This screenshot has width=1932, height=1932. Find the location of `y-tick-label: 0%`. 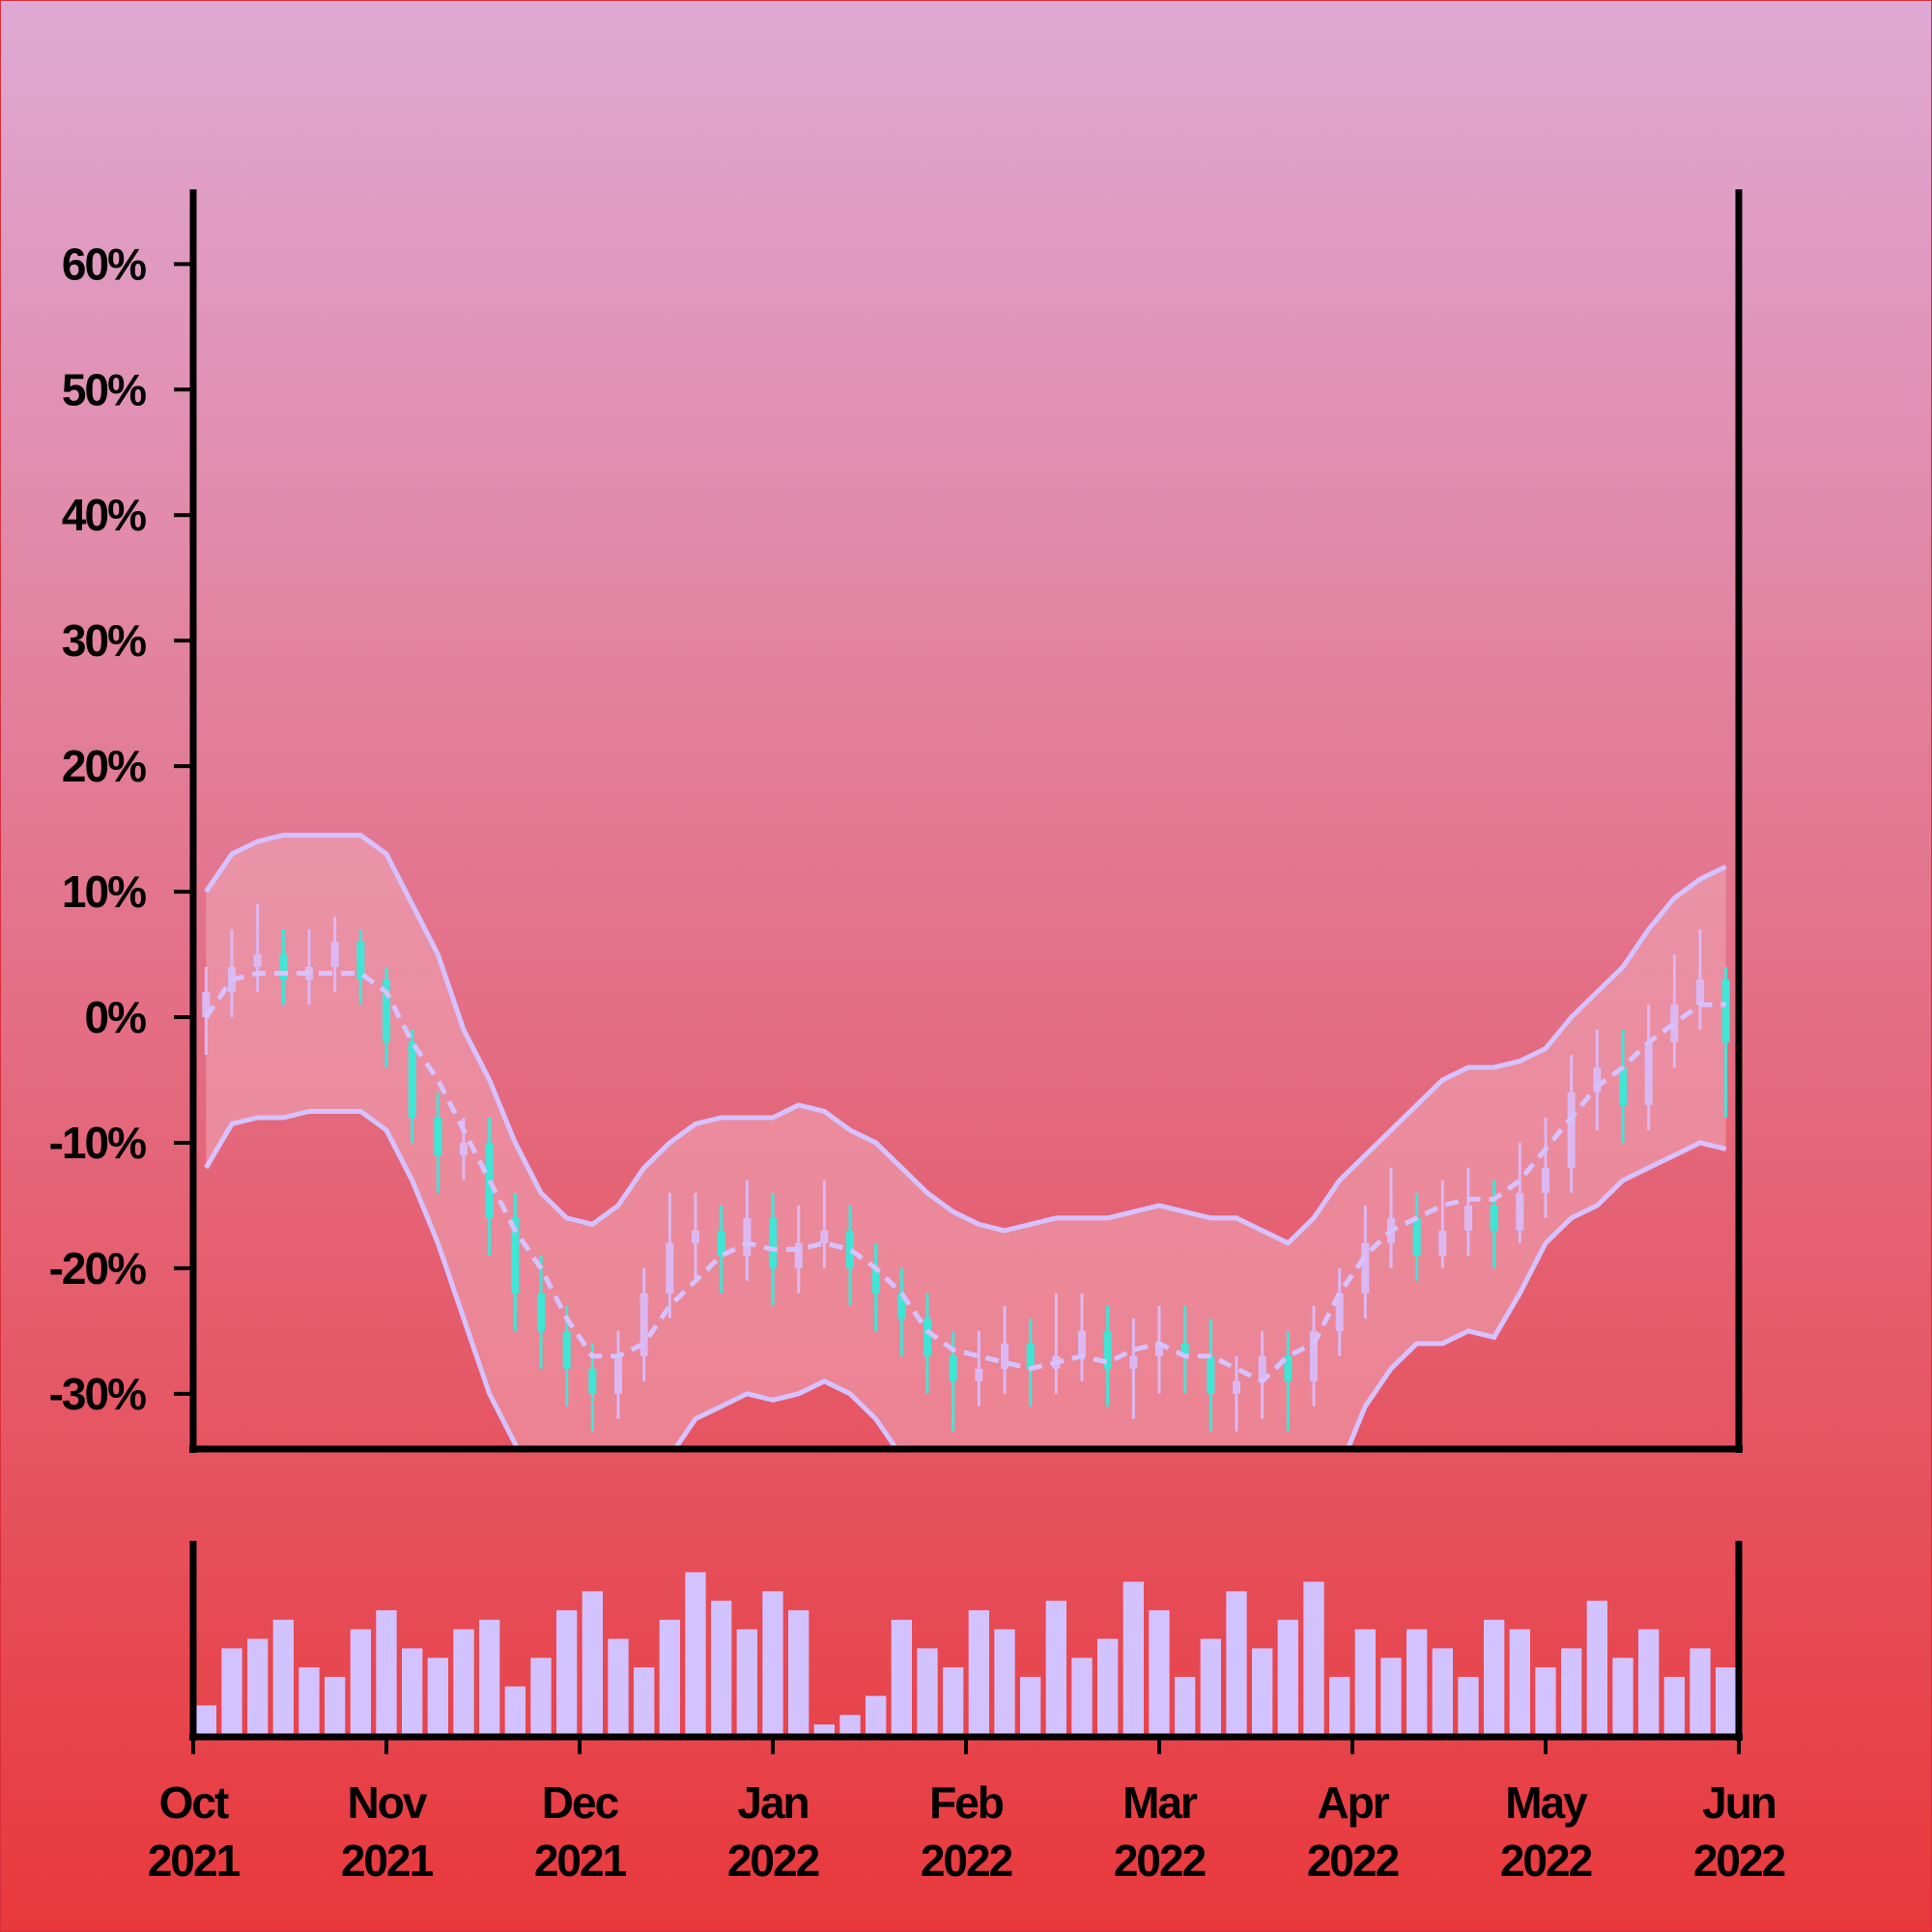

y-tick-label: 0% is located at coordinates (116, 1017).